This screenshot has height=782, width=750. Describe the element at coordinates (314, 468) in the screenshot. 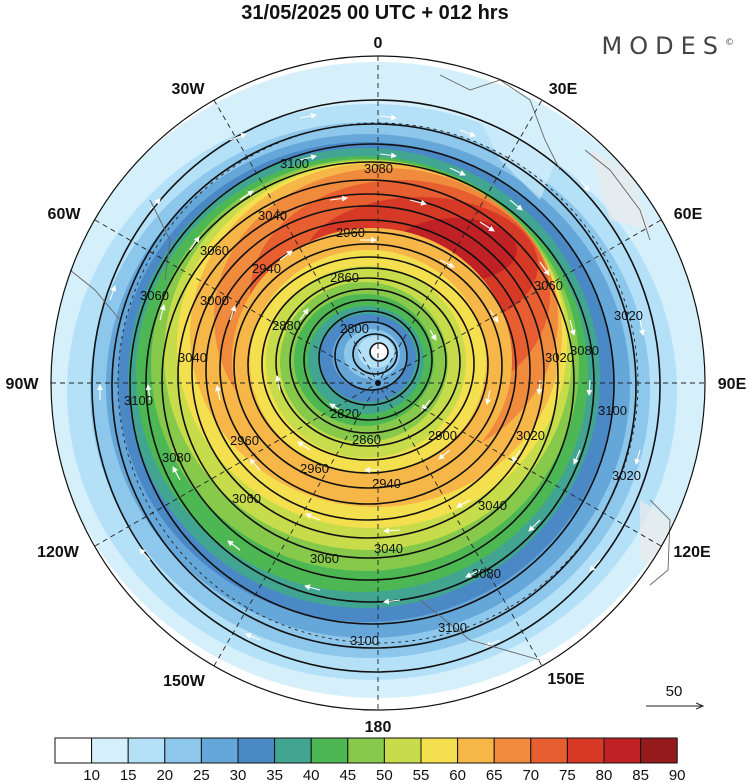

I see `contour-label: 2960` at that location.